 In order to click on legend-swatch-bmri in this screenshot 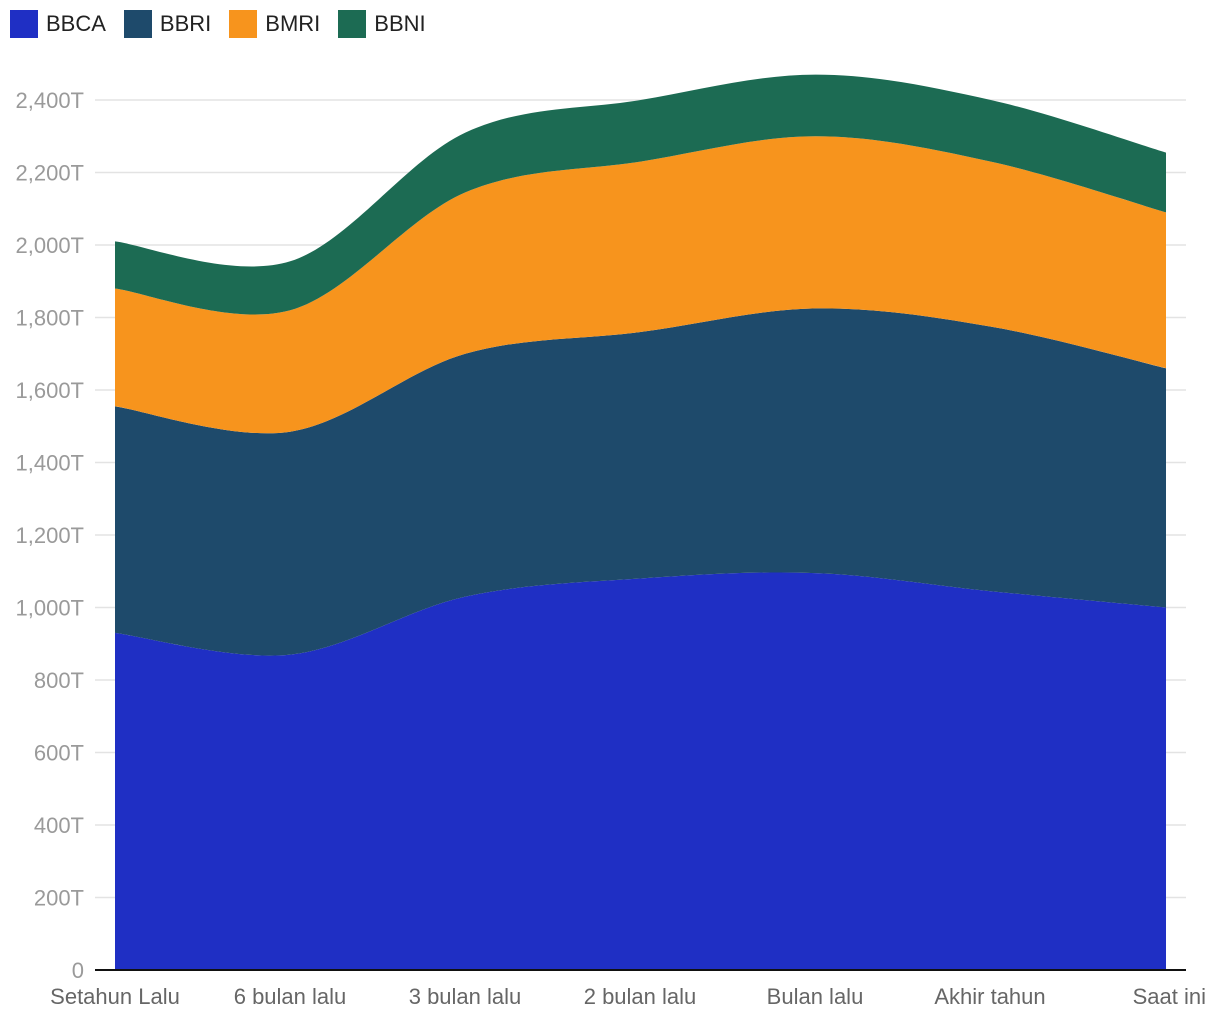, I will do `click(243, 24)`.